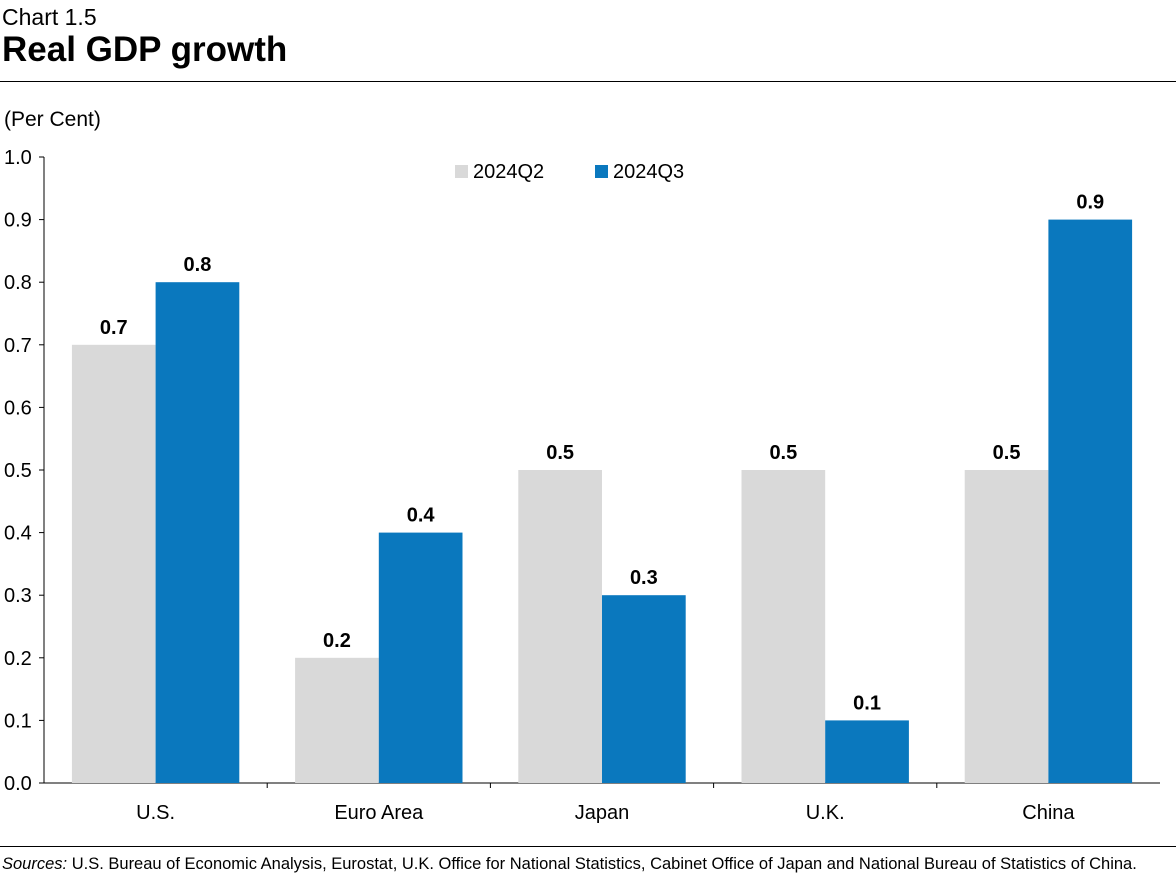  Describe the element at coordinates (1006, 626) in the screenshot. I see `bar-2024Q2-china` at that location.